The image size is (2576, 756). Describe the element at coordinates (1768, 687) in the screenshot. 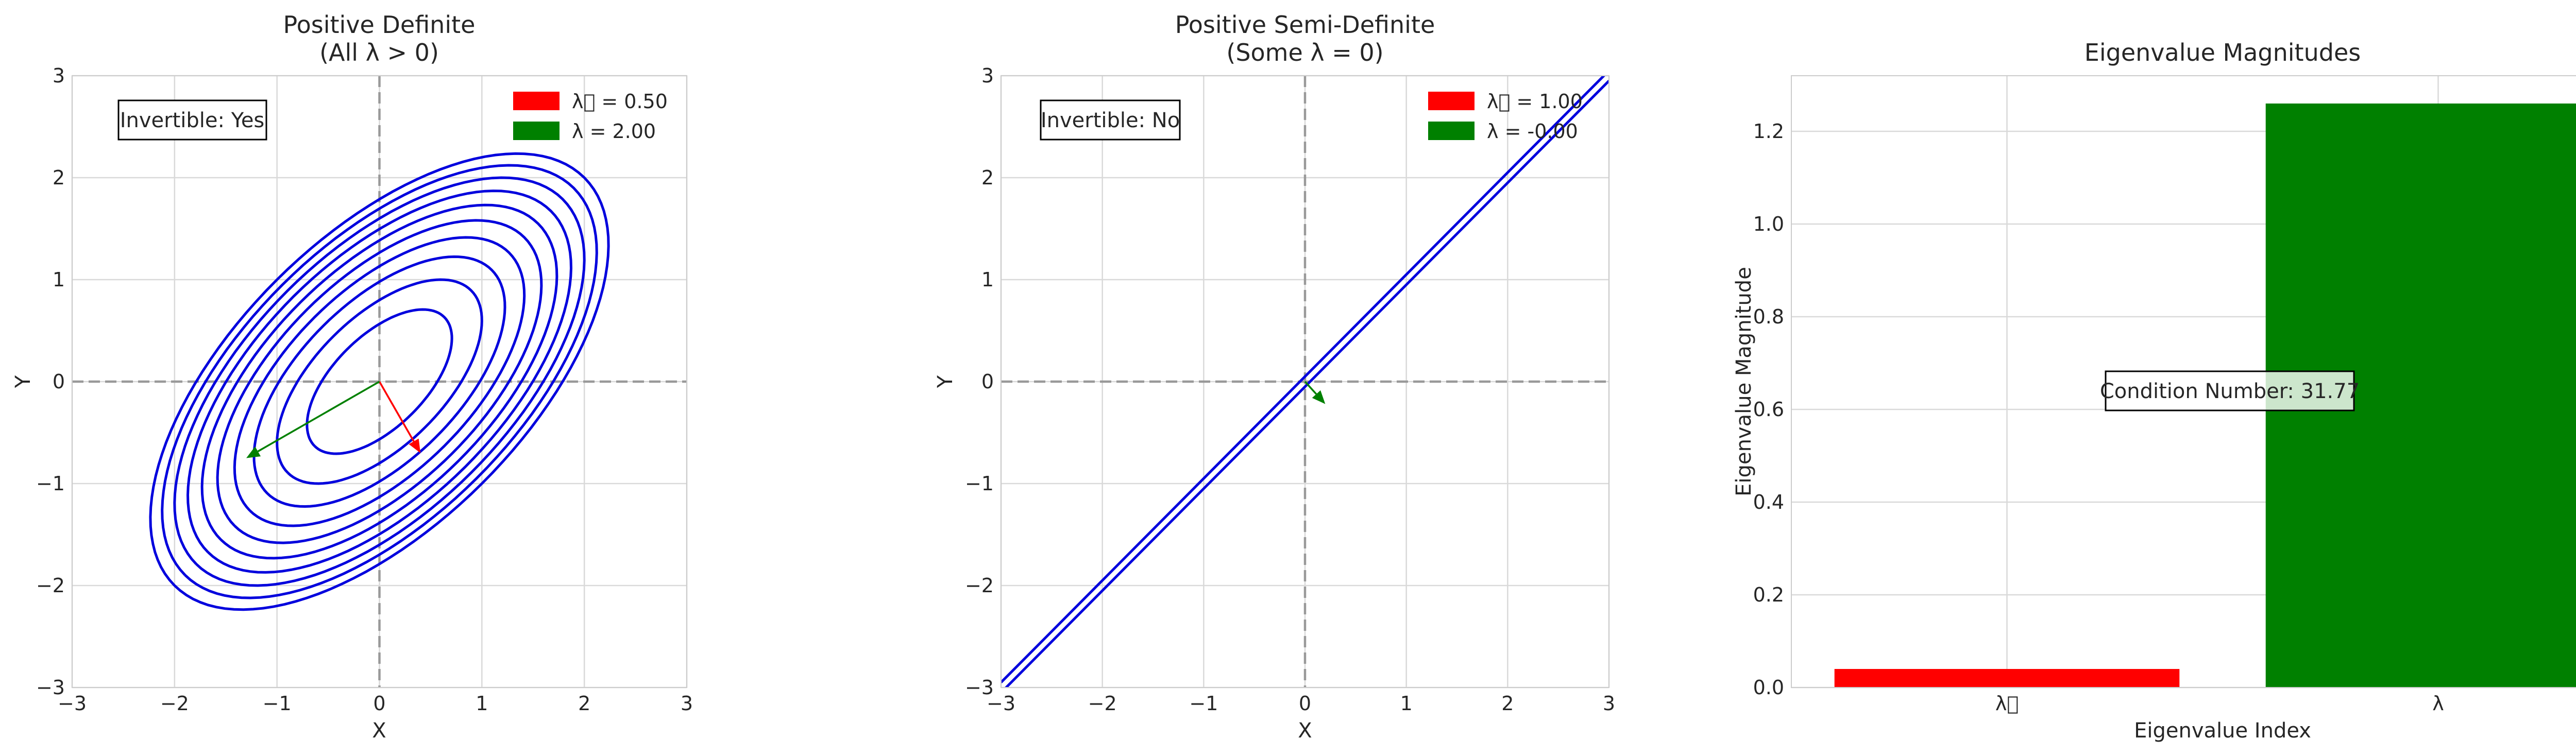

I see `y-tick-label: 0.0` at that location.